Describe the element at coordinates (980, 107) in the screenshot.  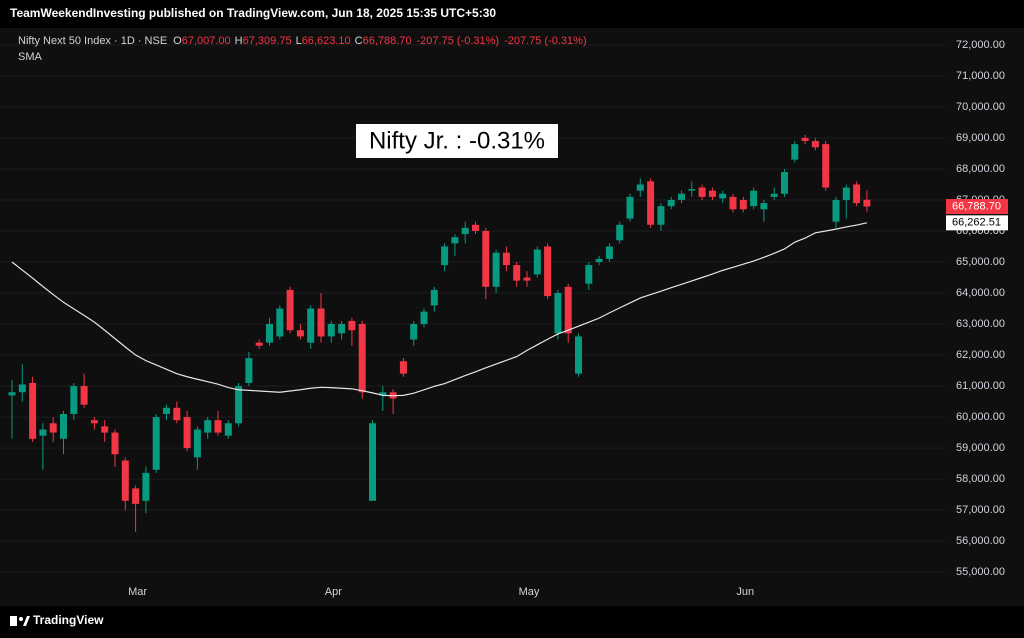
I see `y-tick-label: 70,000.00` at that location.